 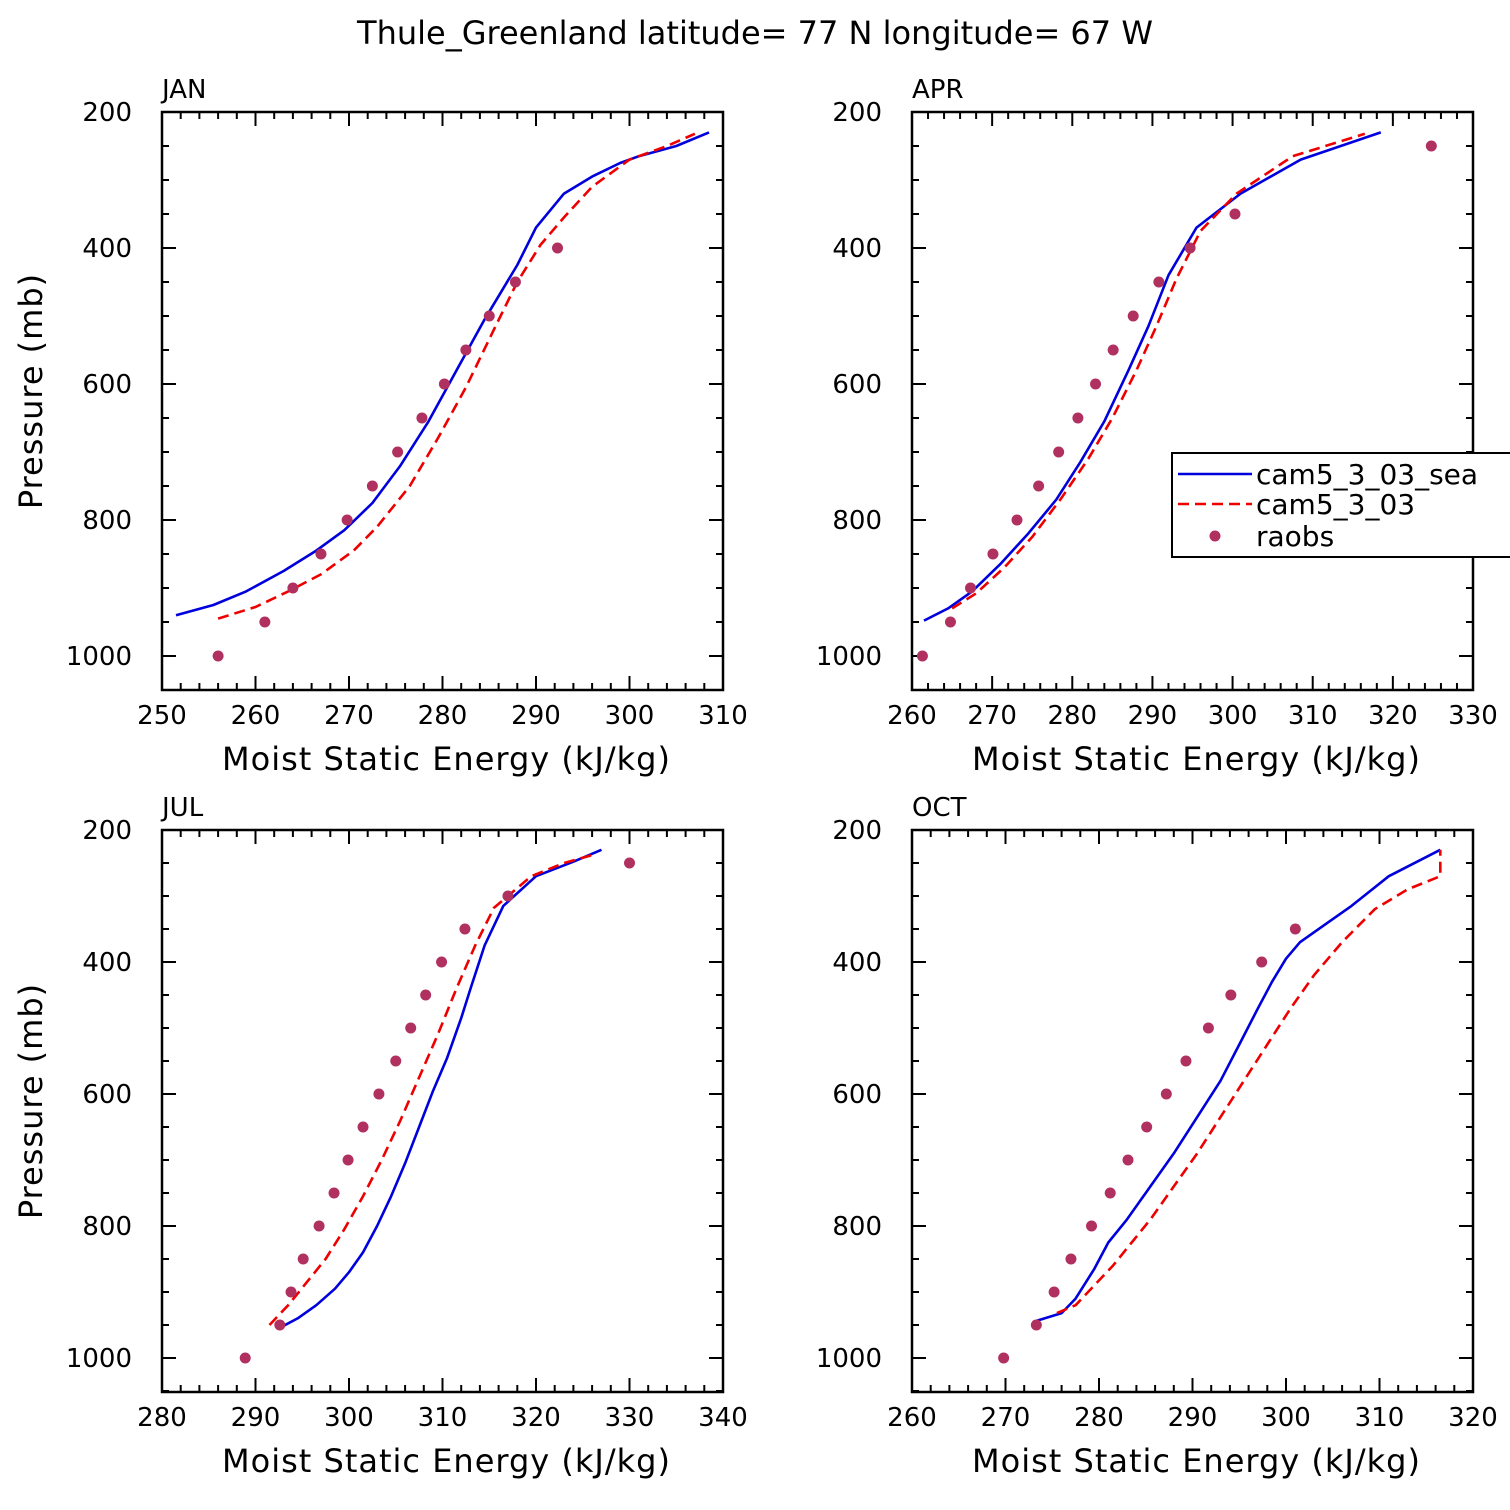 I want to click on legend-label: cam5_3_03_sea, so click(x=1367, y=474).